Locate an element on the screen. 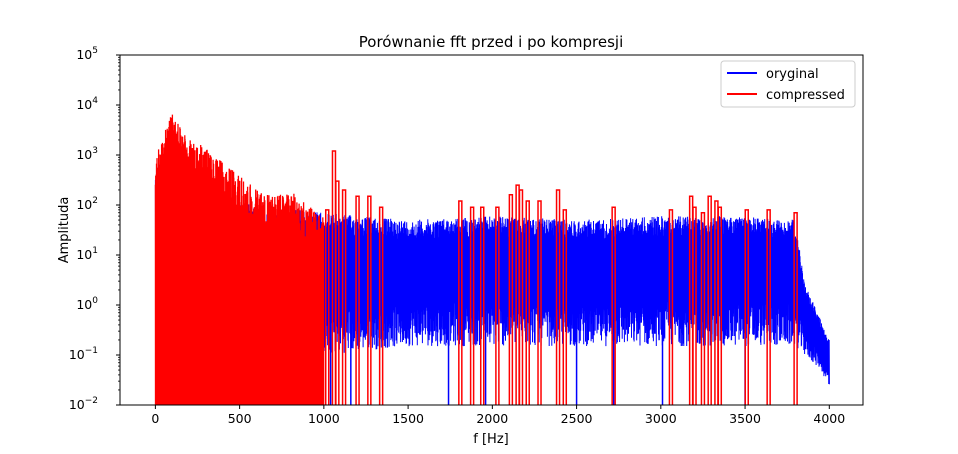 The width and height of the screenshot is (958, 454). y-axis-label: Amplituda is located at coordinates (64, 230).